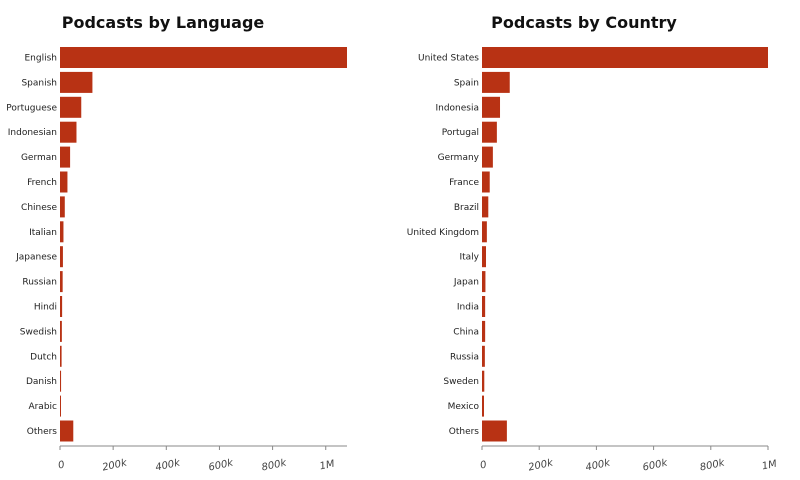  Describe the element at coordinates (460, 133) in the screenshot. I see `category-label: Portugal` at that location.